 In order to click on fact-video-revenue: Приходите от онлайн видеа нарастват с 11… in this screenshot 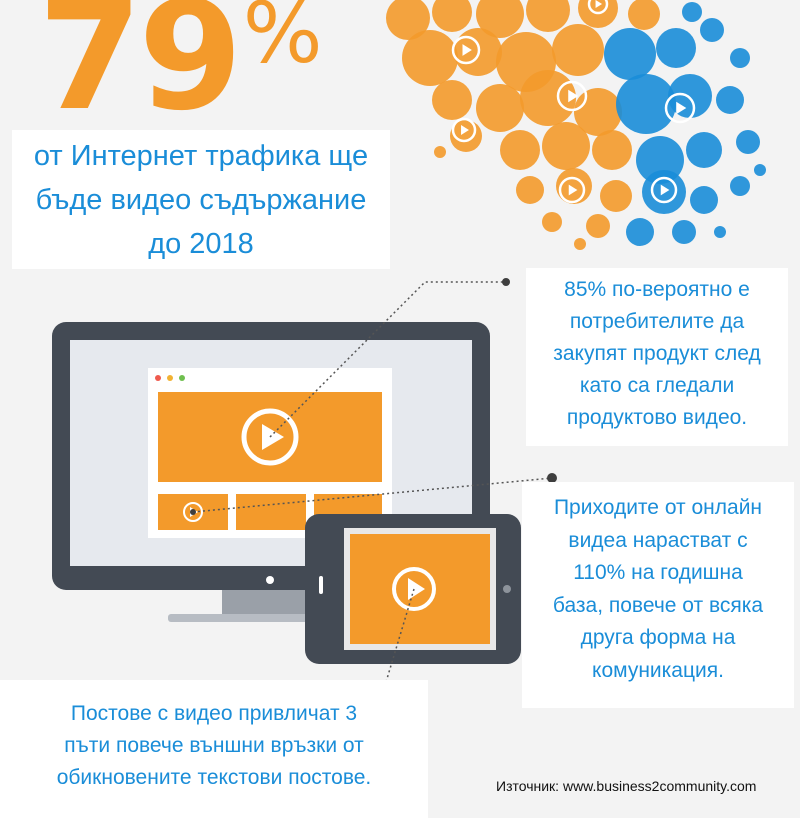, I will do `click(658, 595)`.